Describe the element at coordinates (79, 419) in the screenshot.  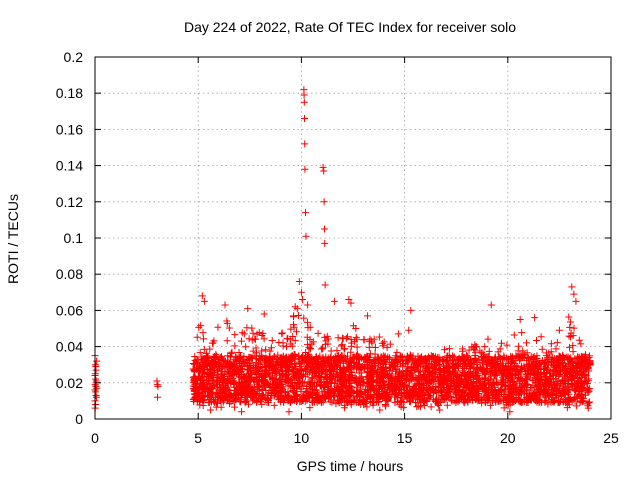
I see `y-tick-label: 0` at that location.